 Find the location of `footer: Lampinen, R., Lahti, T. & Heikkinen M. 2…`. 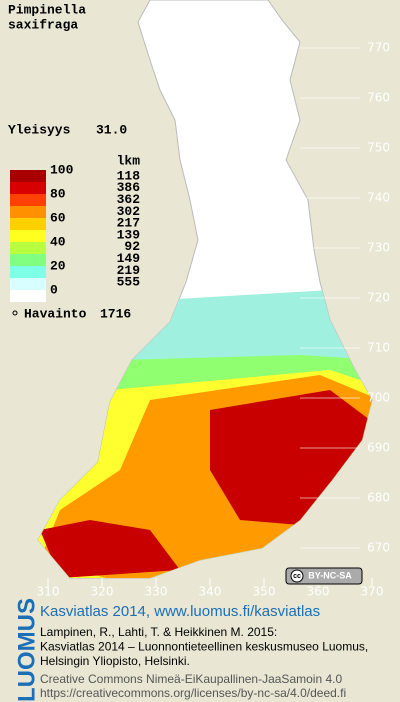

footer: Lampinen, R., Lahti, T. & Heikkinen M. 2… is located at coordinates (204, 662).